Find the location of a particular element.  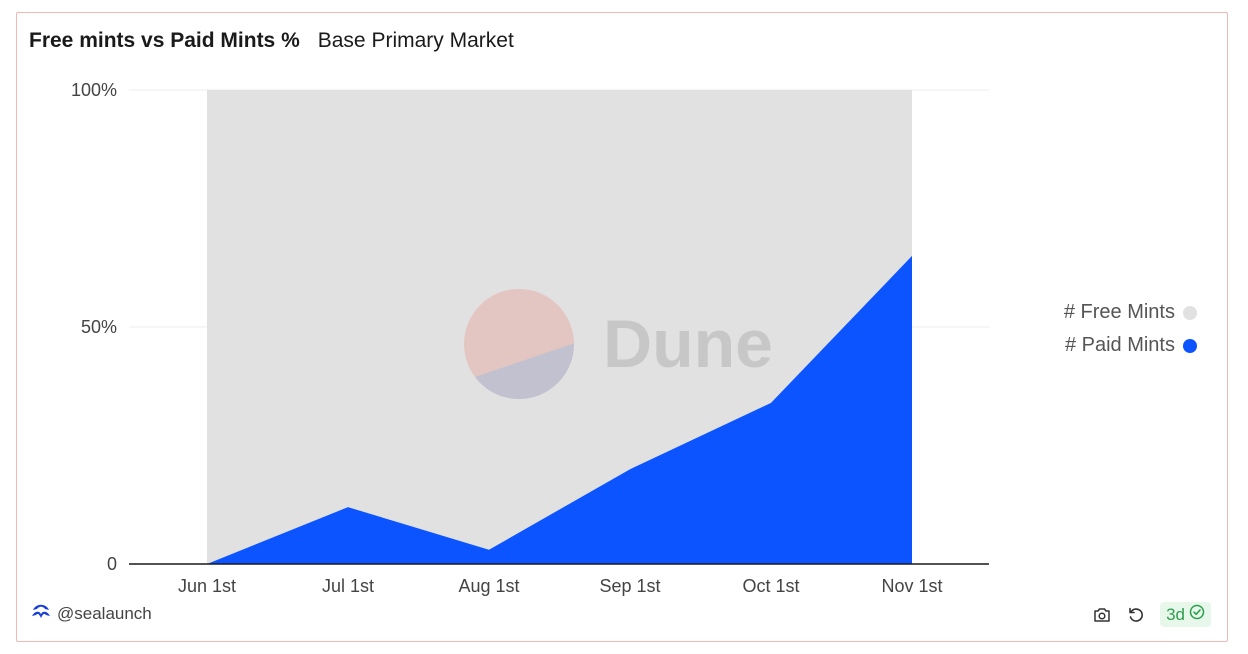

chart-subtitle: Base Primary Market is located at coordinates (415, 40).